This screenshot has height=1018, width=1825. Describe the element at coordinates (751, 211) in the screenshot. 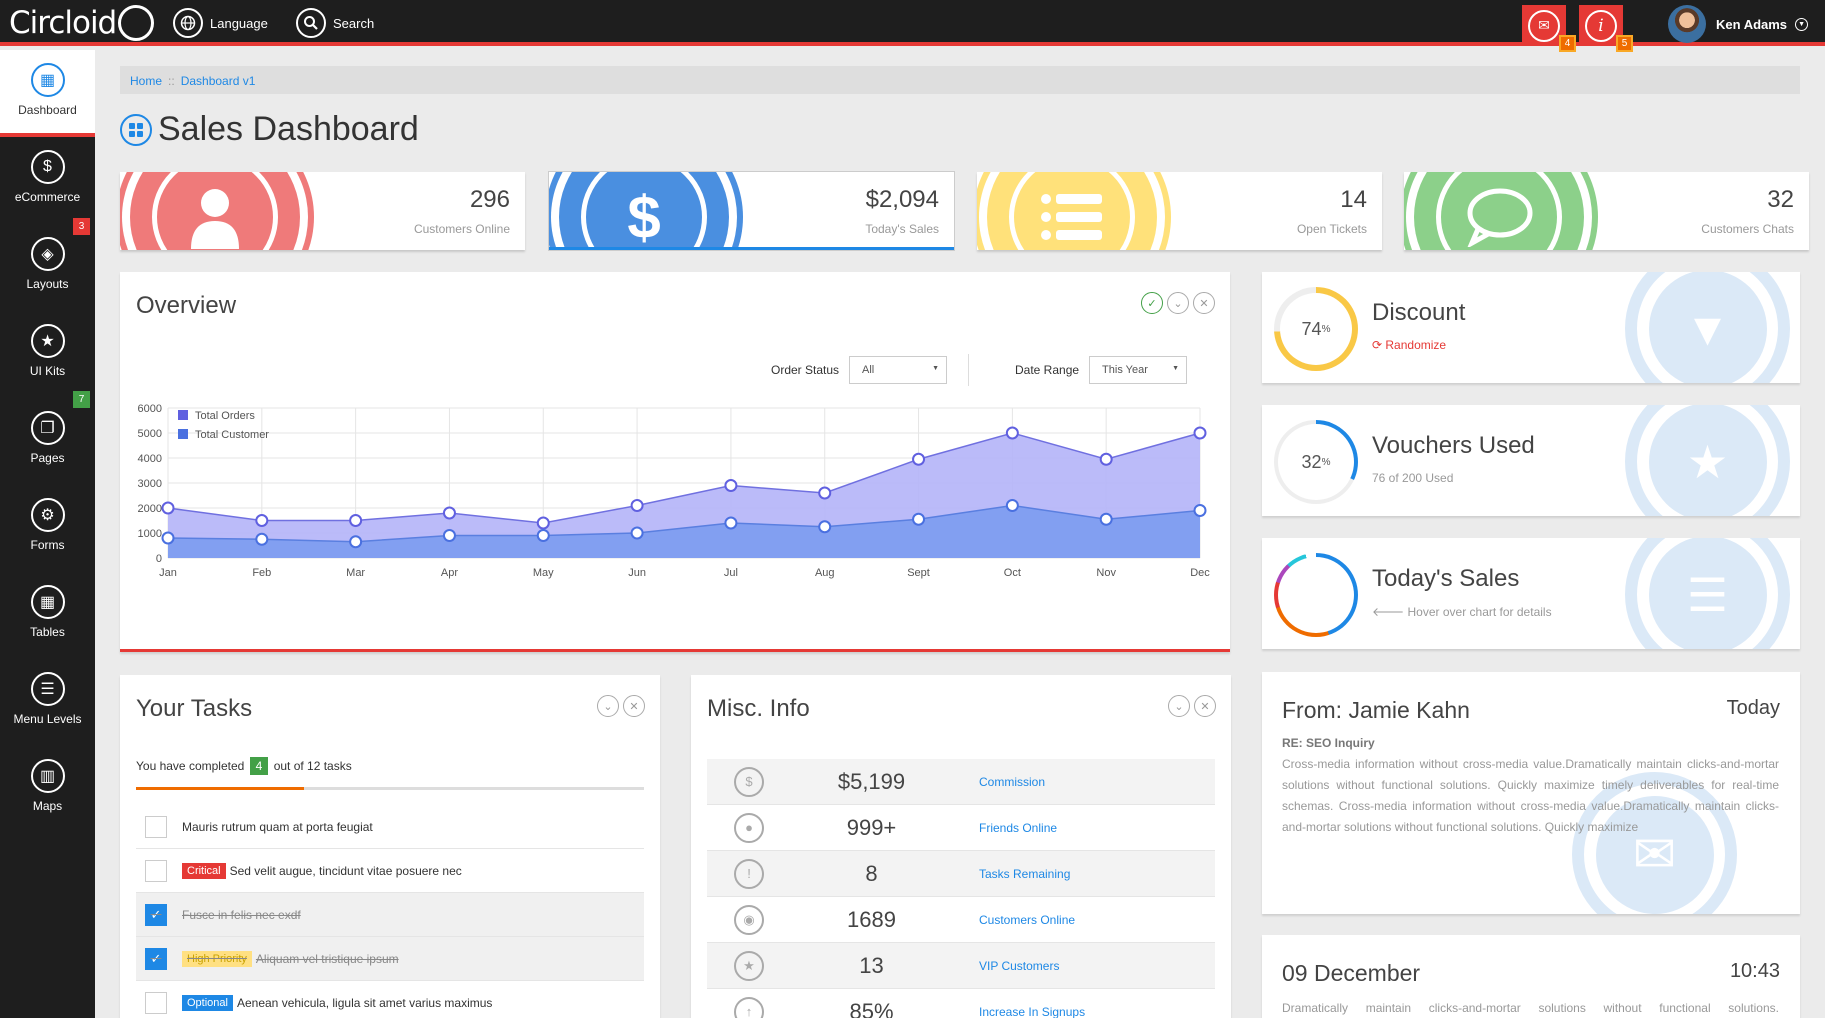

I see `stat-card-today-s-sales: $ $2,094 Today's Sales` at that location.